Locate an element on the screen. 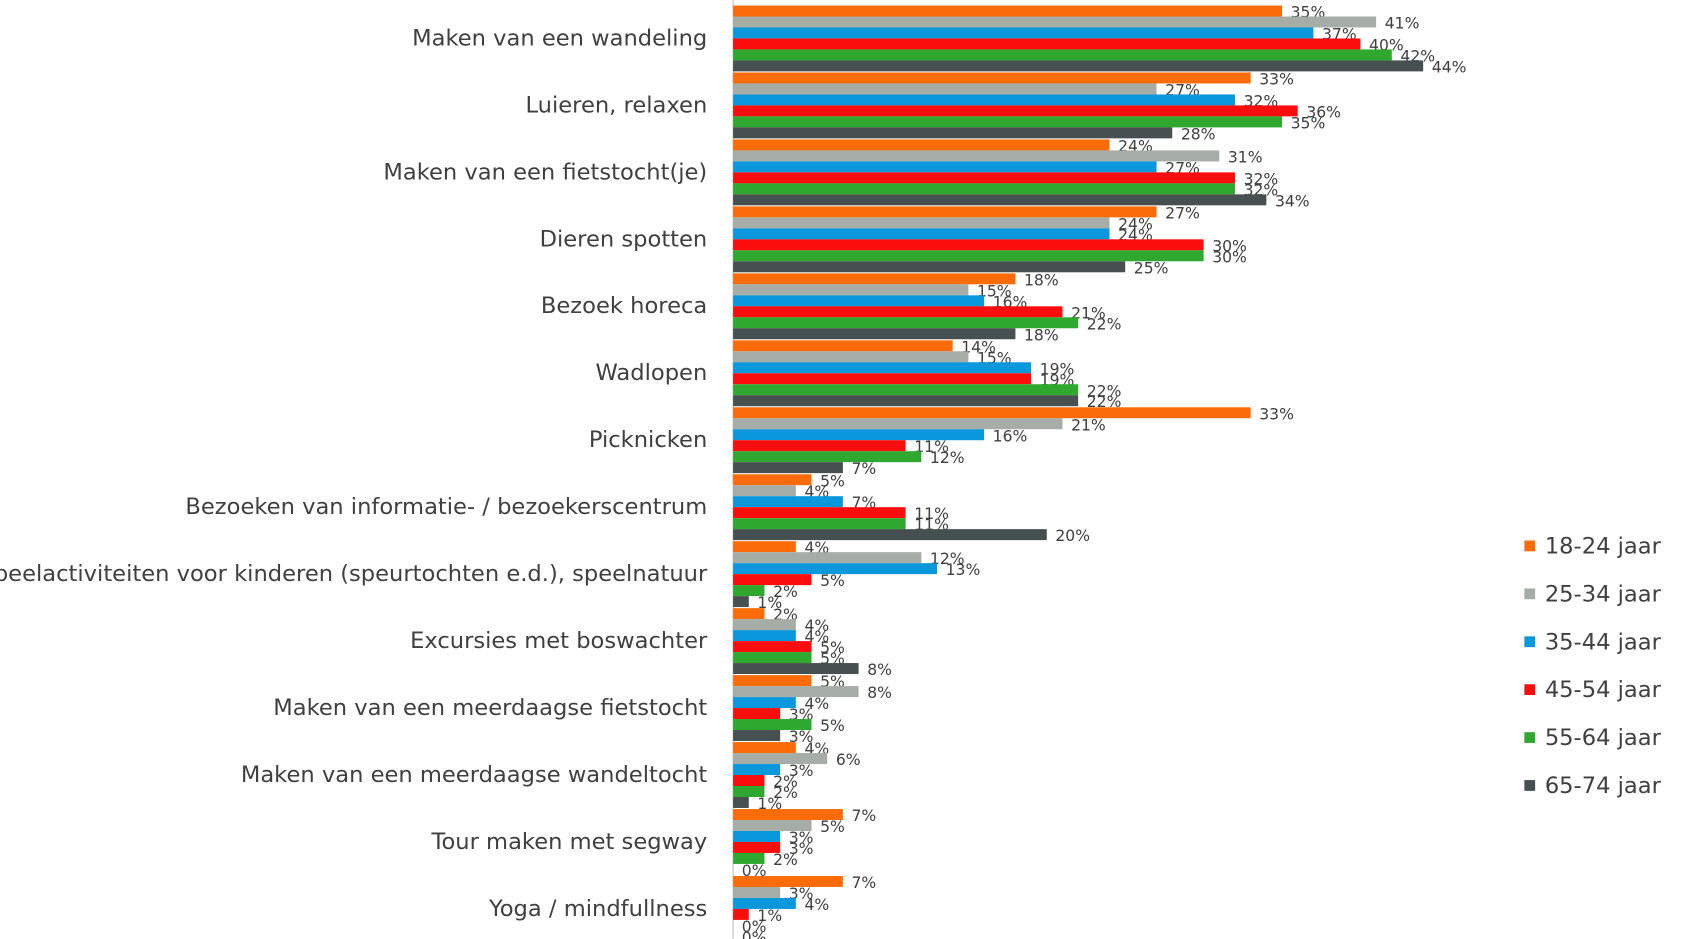 This screenshot has width=1688, height=939. legend-label: 25-34 jaar is located at coordinates (1603, 594).